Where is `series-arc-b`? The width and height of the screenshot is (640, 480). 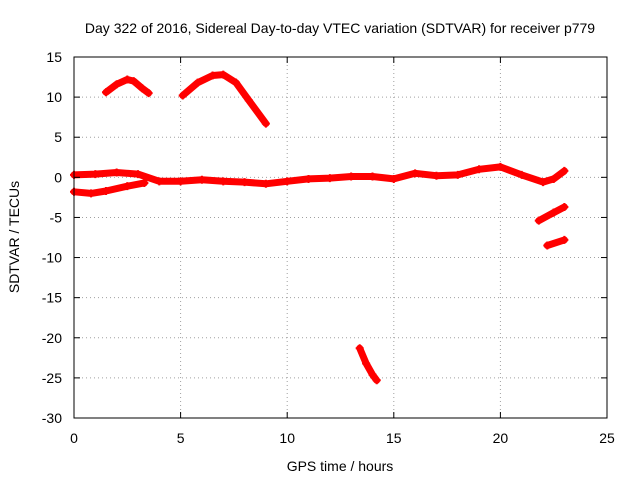
series-arc-b is located at coordinates (224, 99).